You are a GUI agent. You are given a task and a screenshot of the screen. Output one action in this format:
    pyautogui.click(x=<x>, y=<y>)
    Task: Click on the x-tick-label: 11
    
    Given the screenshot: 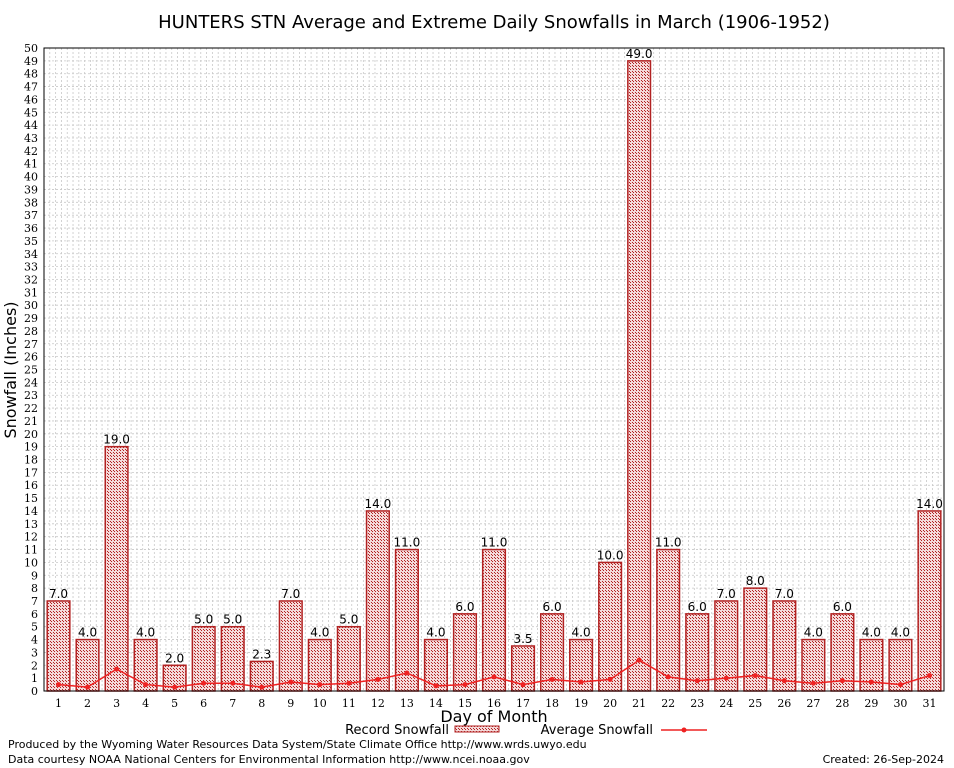 What is the action you would take?
    pyautogui.click(x=349, y=703)
    